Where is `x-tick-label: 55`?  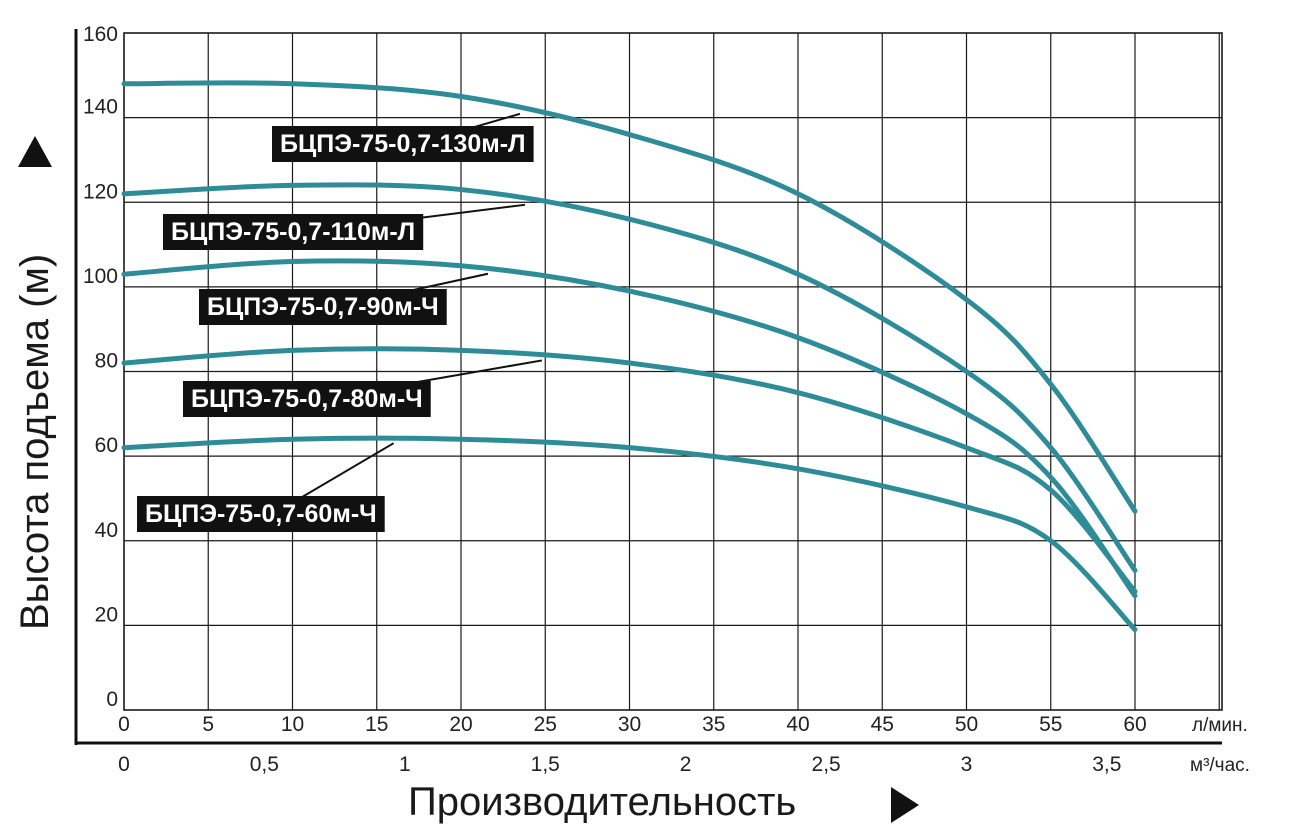
x-tick-label: 55 is located at coordinates (1050, 724).